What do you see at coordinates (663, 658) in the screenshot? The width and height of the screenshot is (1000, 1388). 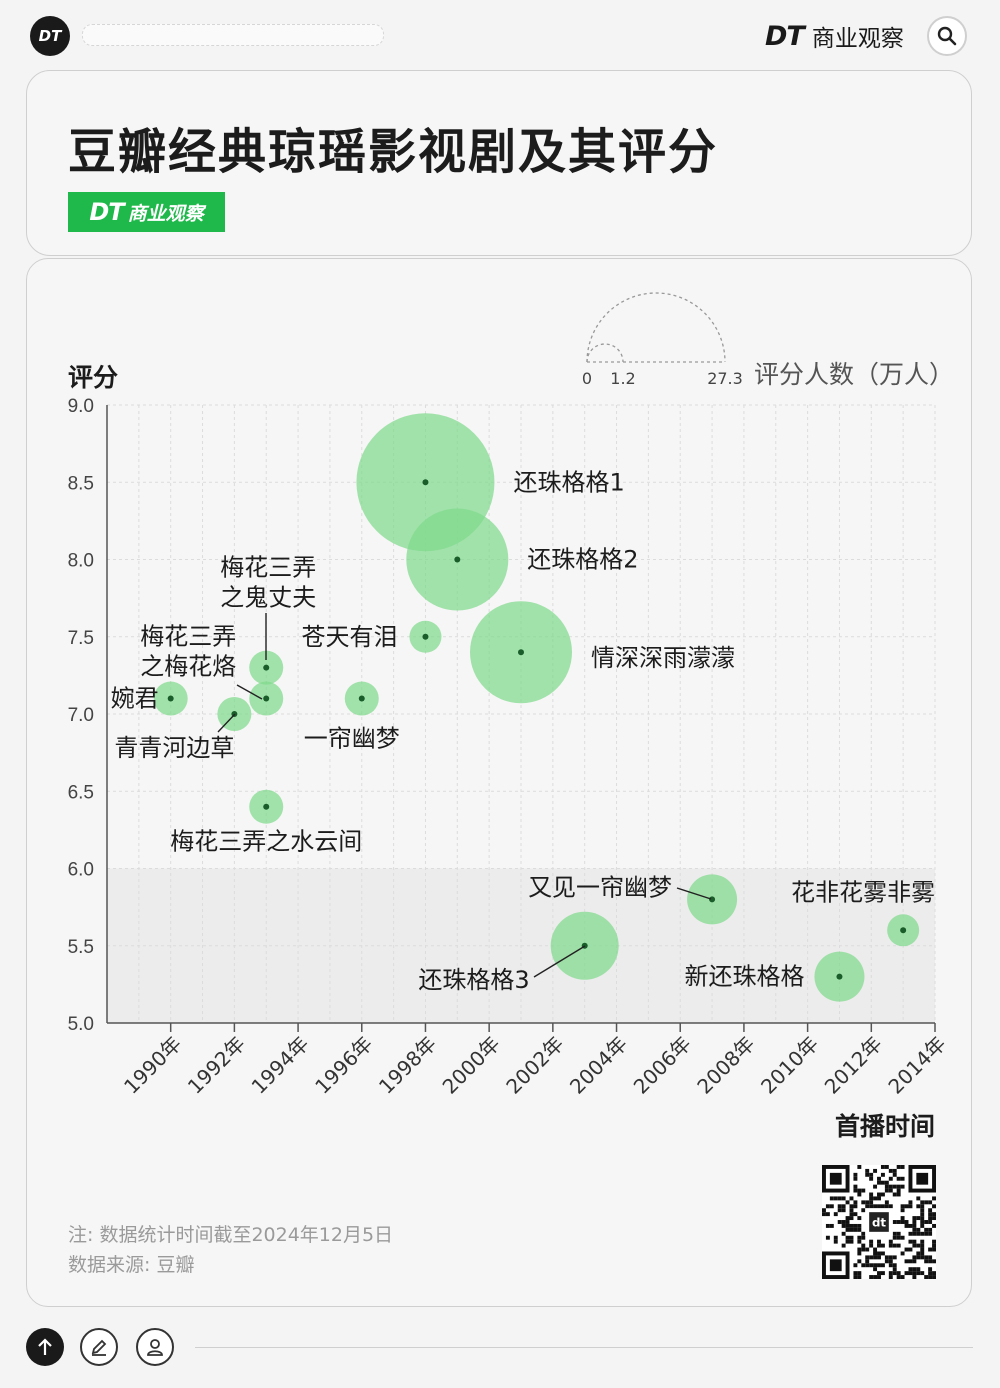 I see `bubble-label: 情深深雨濛濛` at bounding box center [663, 658].